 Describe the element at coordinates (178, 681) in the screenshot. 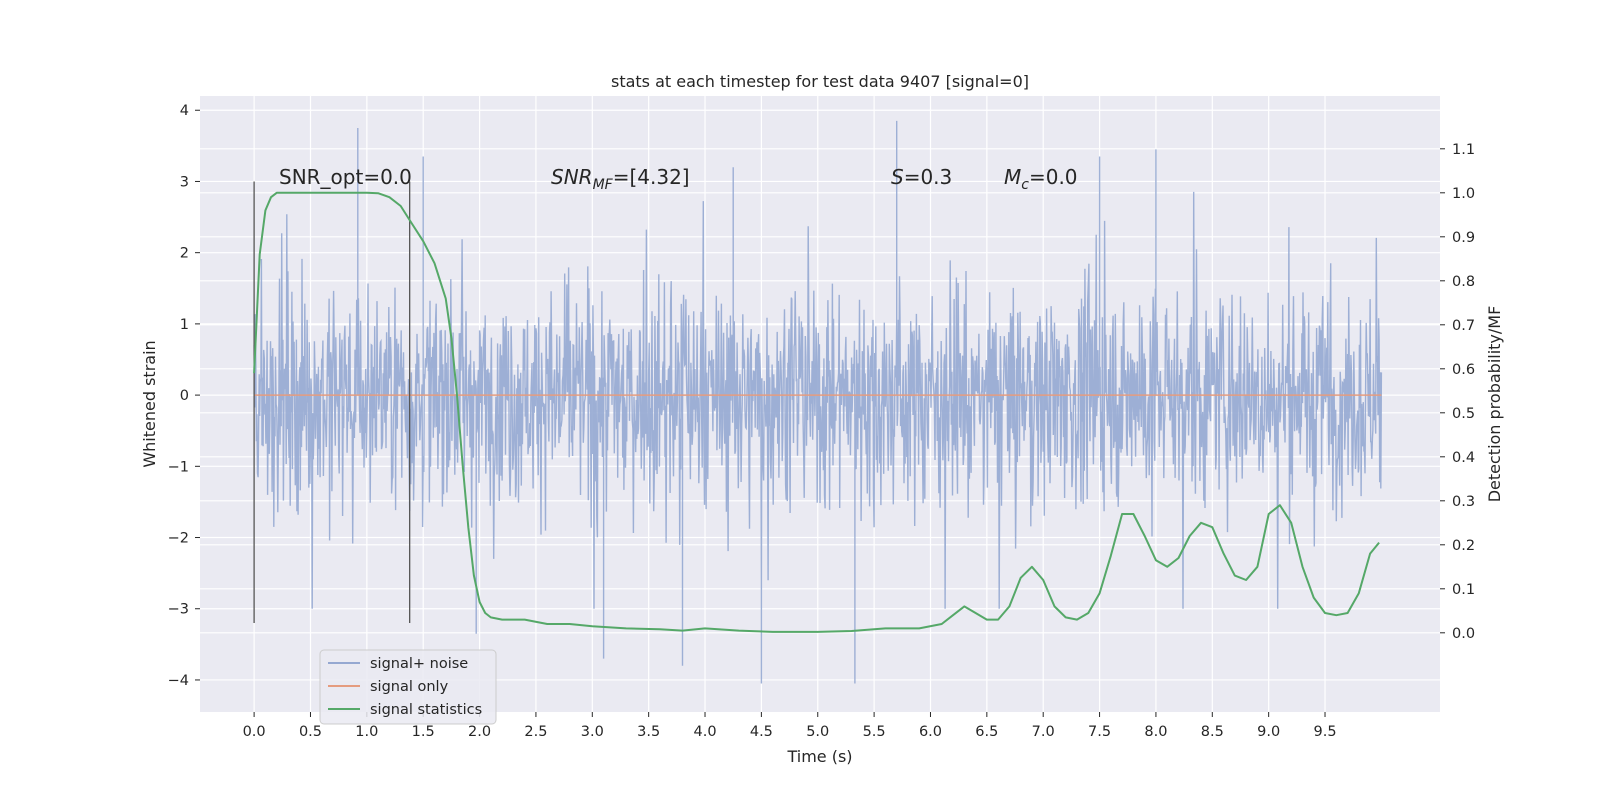

I see `y-tick-label-8: −4` at that location.